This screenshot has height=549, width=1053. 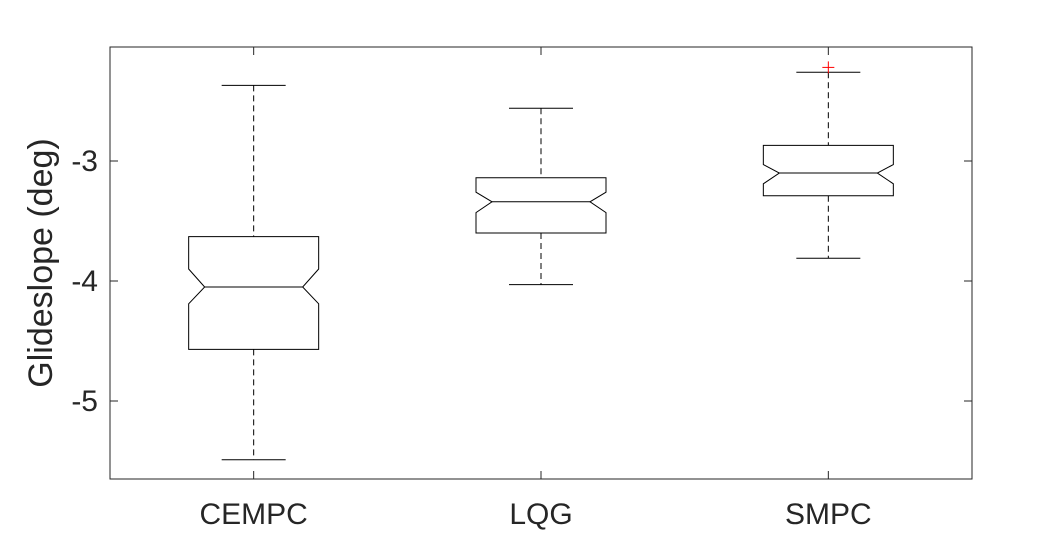 What do you see at coordinates (41, 262) in the screenshot?
I see `y-axis-label: Glideslope (deg)` at bounding box center [41, 262].